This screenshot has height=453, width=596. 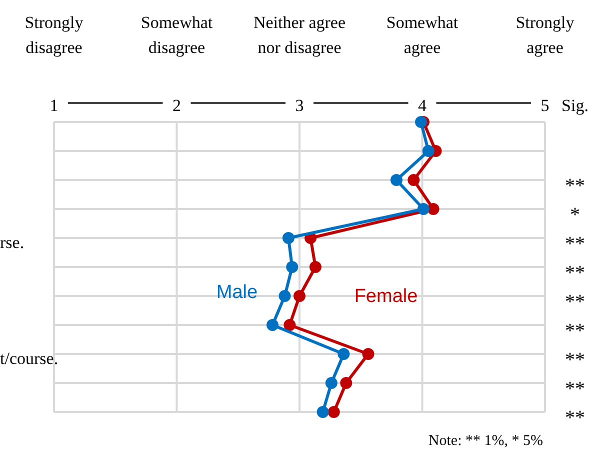 I want to click on x-tick-label: 3, so click(x=299, y=105).